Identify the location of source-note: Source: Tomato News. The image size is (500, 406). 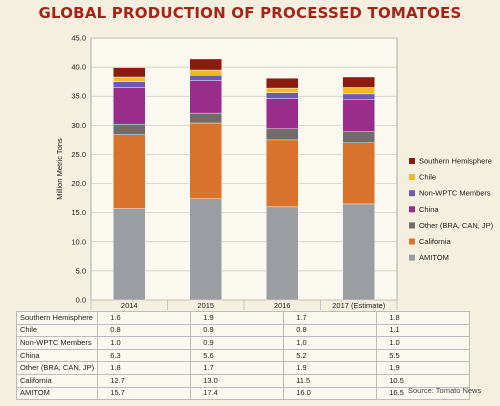
(445, 390).